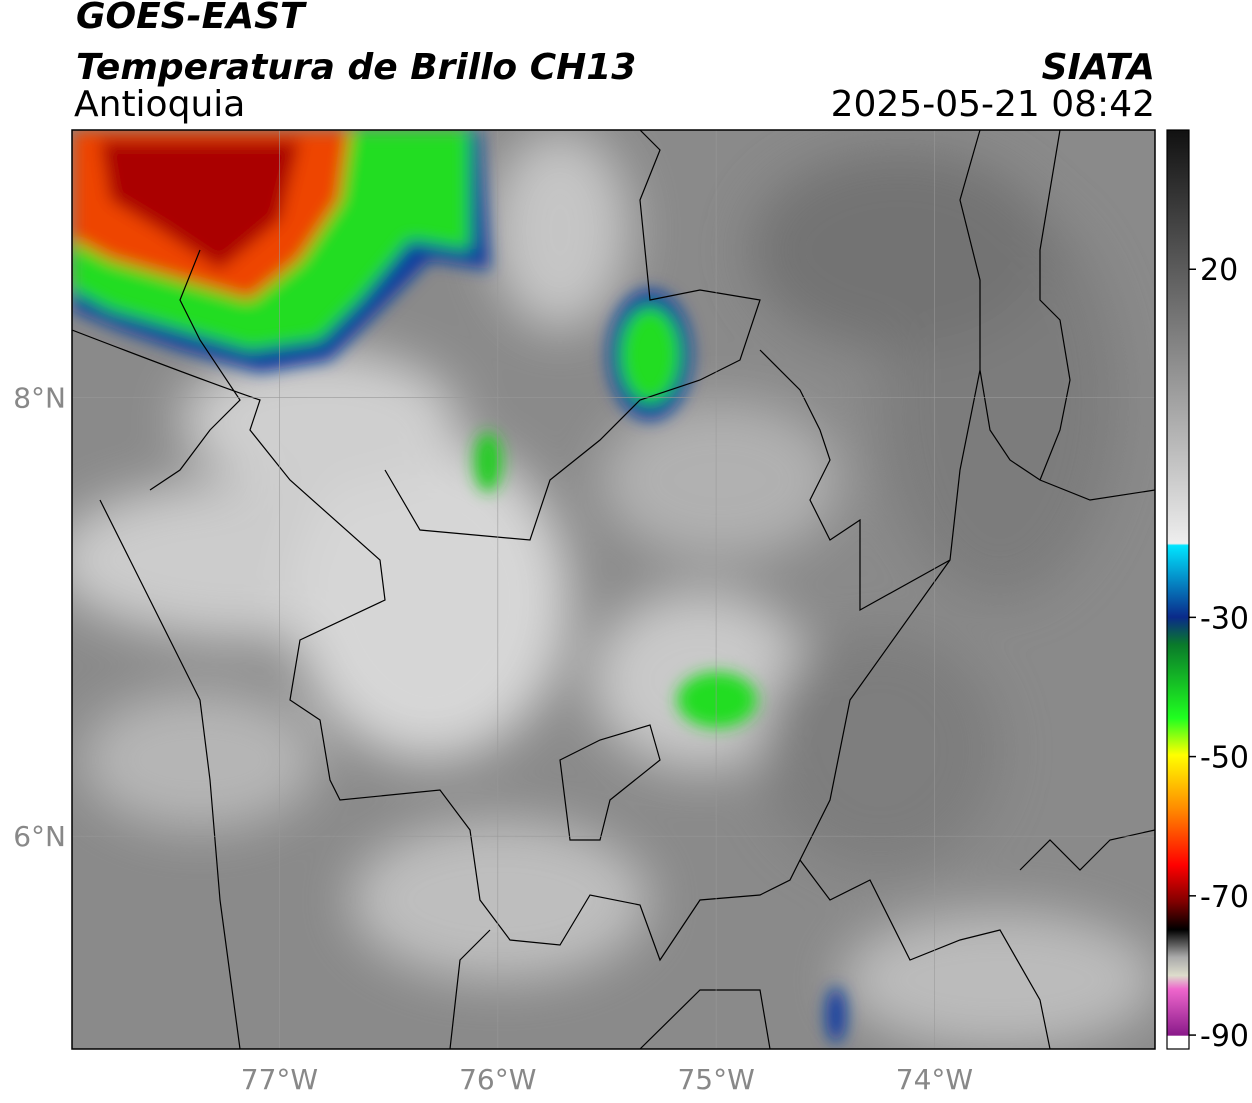 This screenshot has width=1252, height=1103. Describe the element at coordinates (159, 104) in the screenshot. I see `region: Antioquia` at that location.